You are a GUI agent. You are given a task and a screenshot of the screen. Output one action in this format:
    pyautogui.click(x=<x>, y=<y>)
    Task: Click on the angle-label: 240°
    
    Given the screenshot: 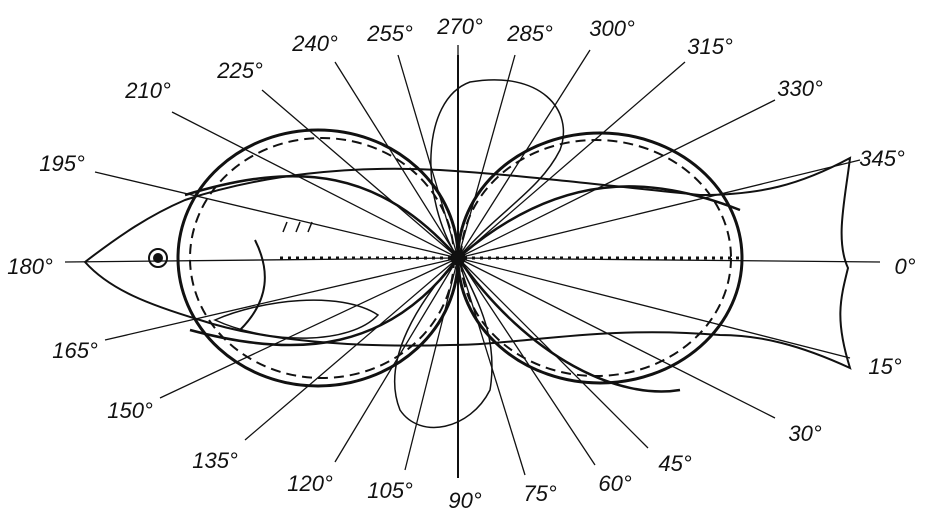 What is the action you would take?
    pyautogui.click(x=314, y=43)
    